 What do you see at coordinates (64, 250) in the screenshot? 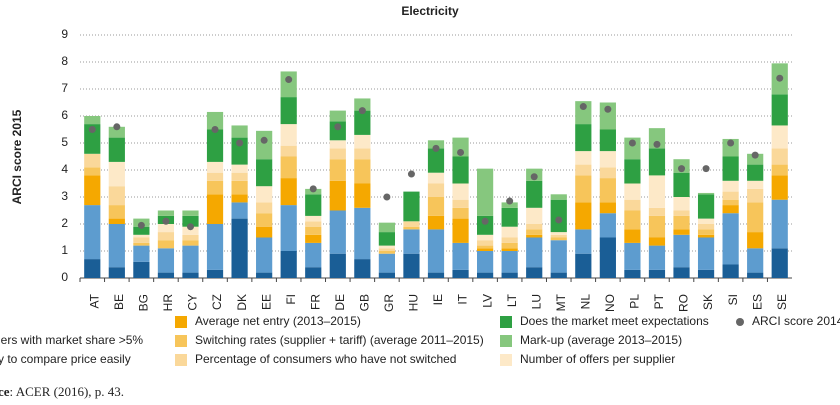
I see `y-tick-label: 1` at bounding box center [64, 250].